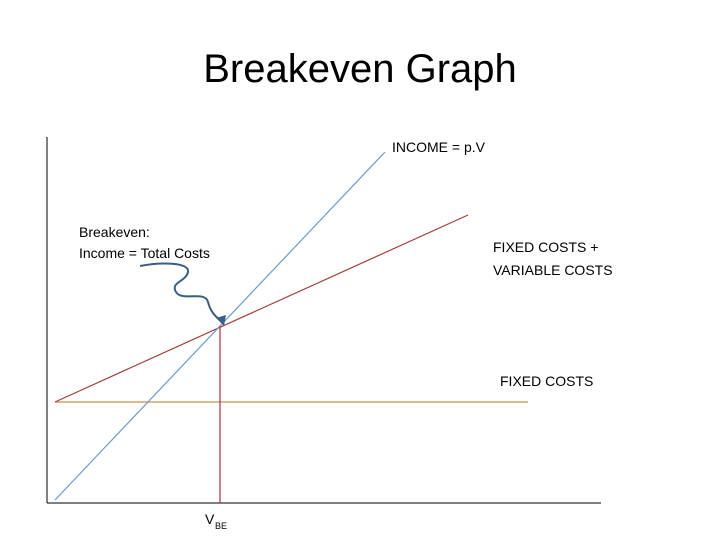 Image resolution: width=720 pixels, height=540 pixels. I want to click on income-label: INCOME = p.V, so click(439, 147).